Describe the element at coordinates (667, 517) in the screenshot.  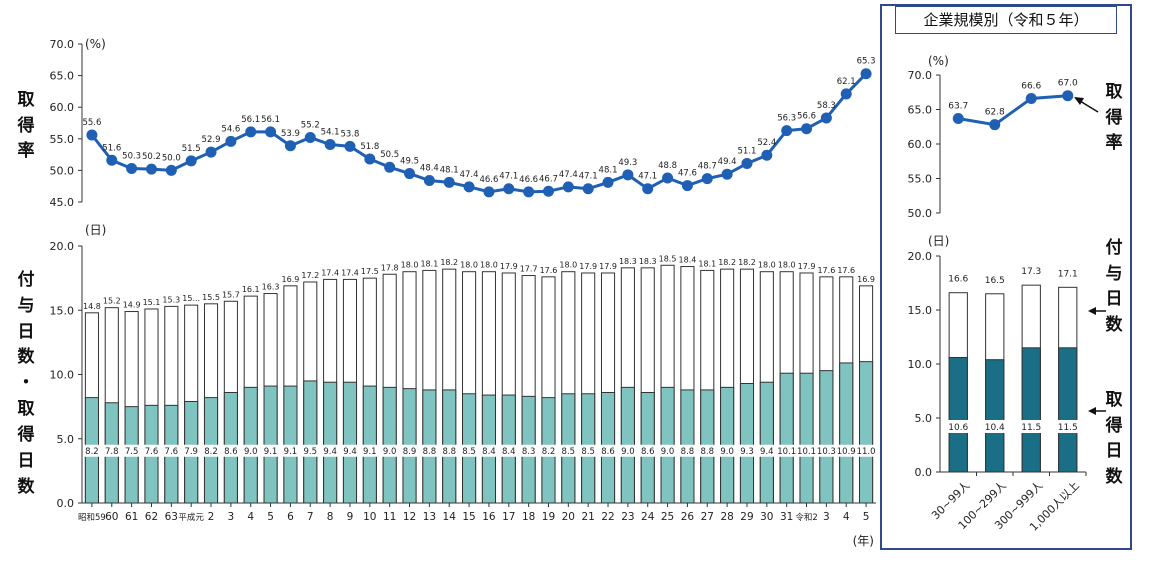
I see `x-tick-label: 25` at that location.